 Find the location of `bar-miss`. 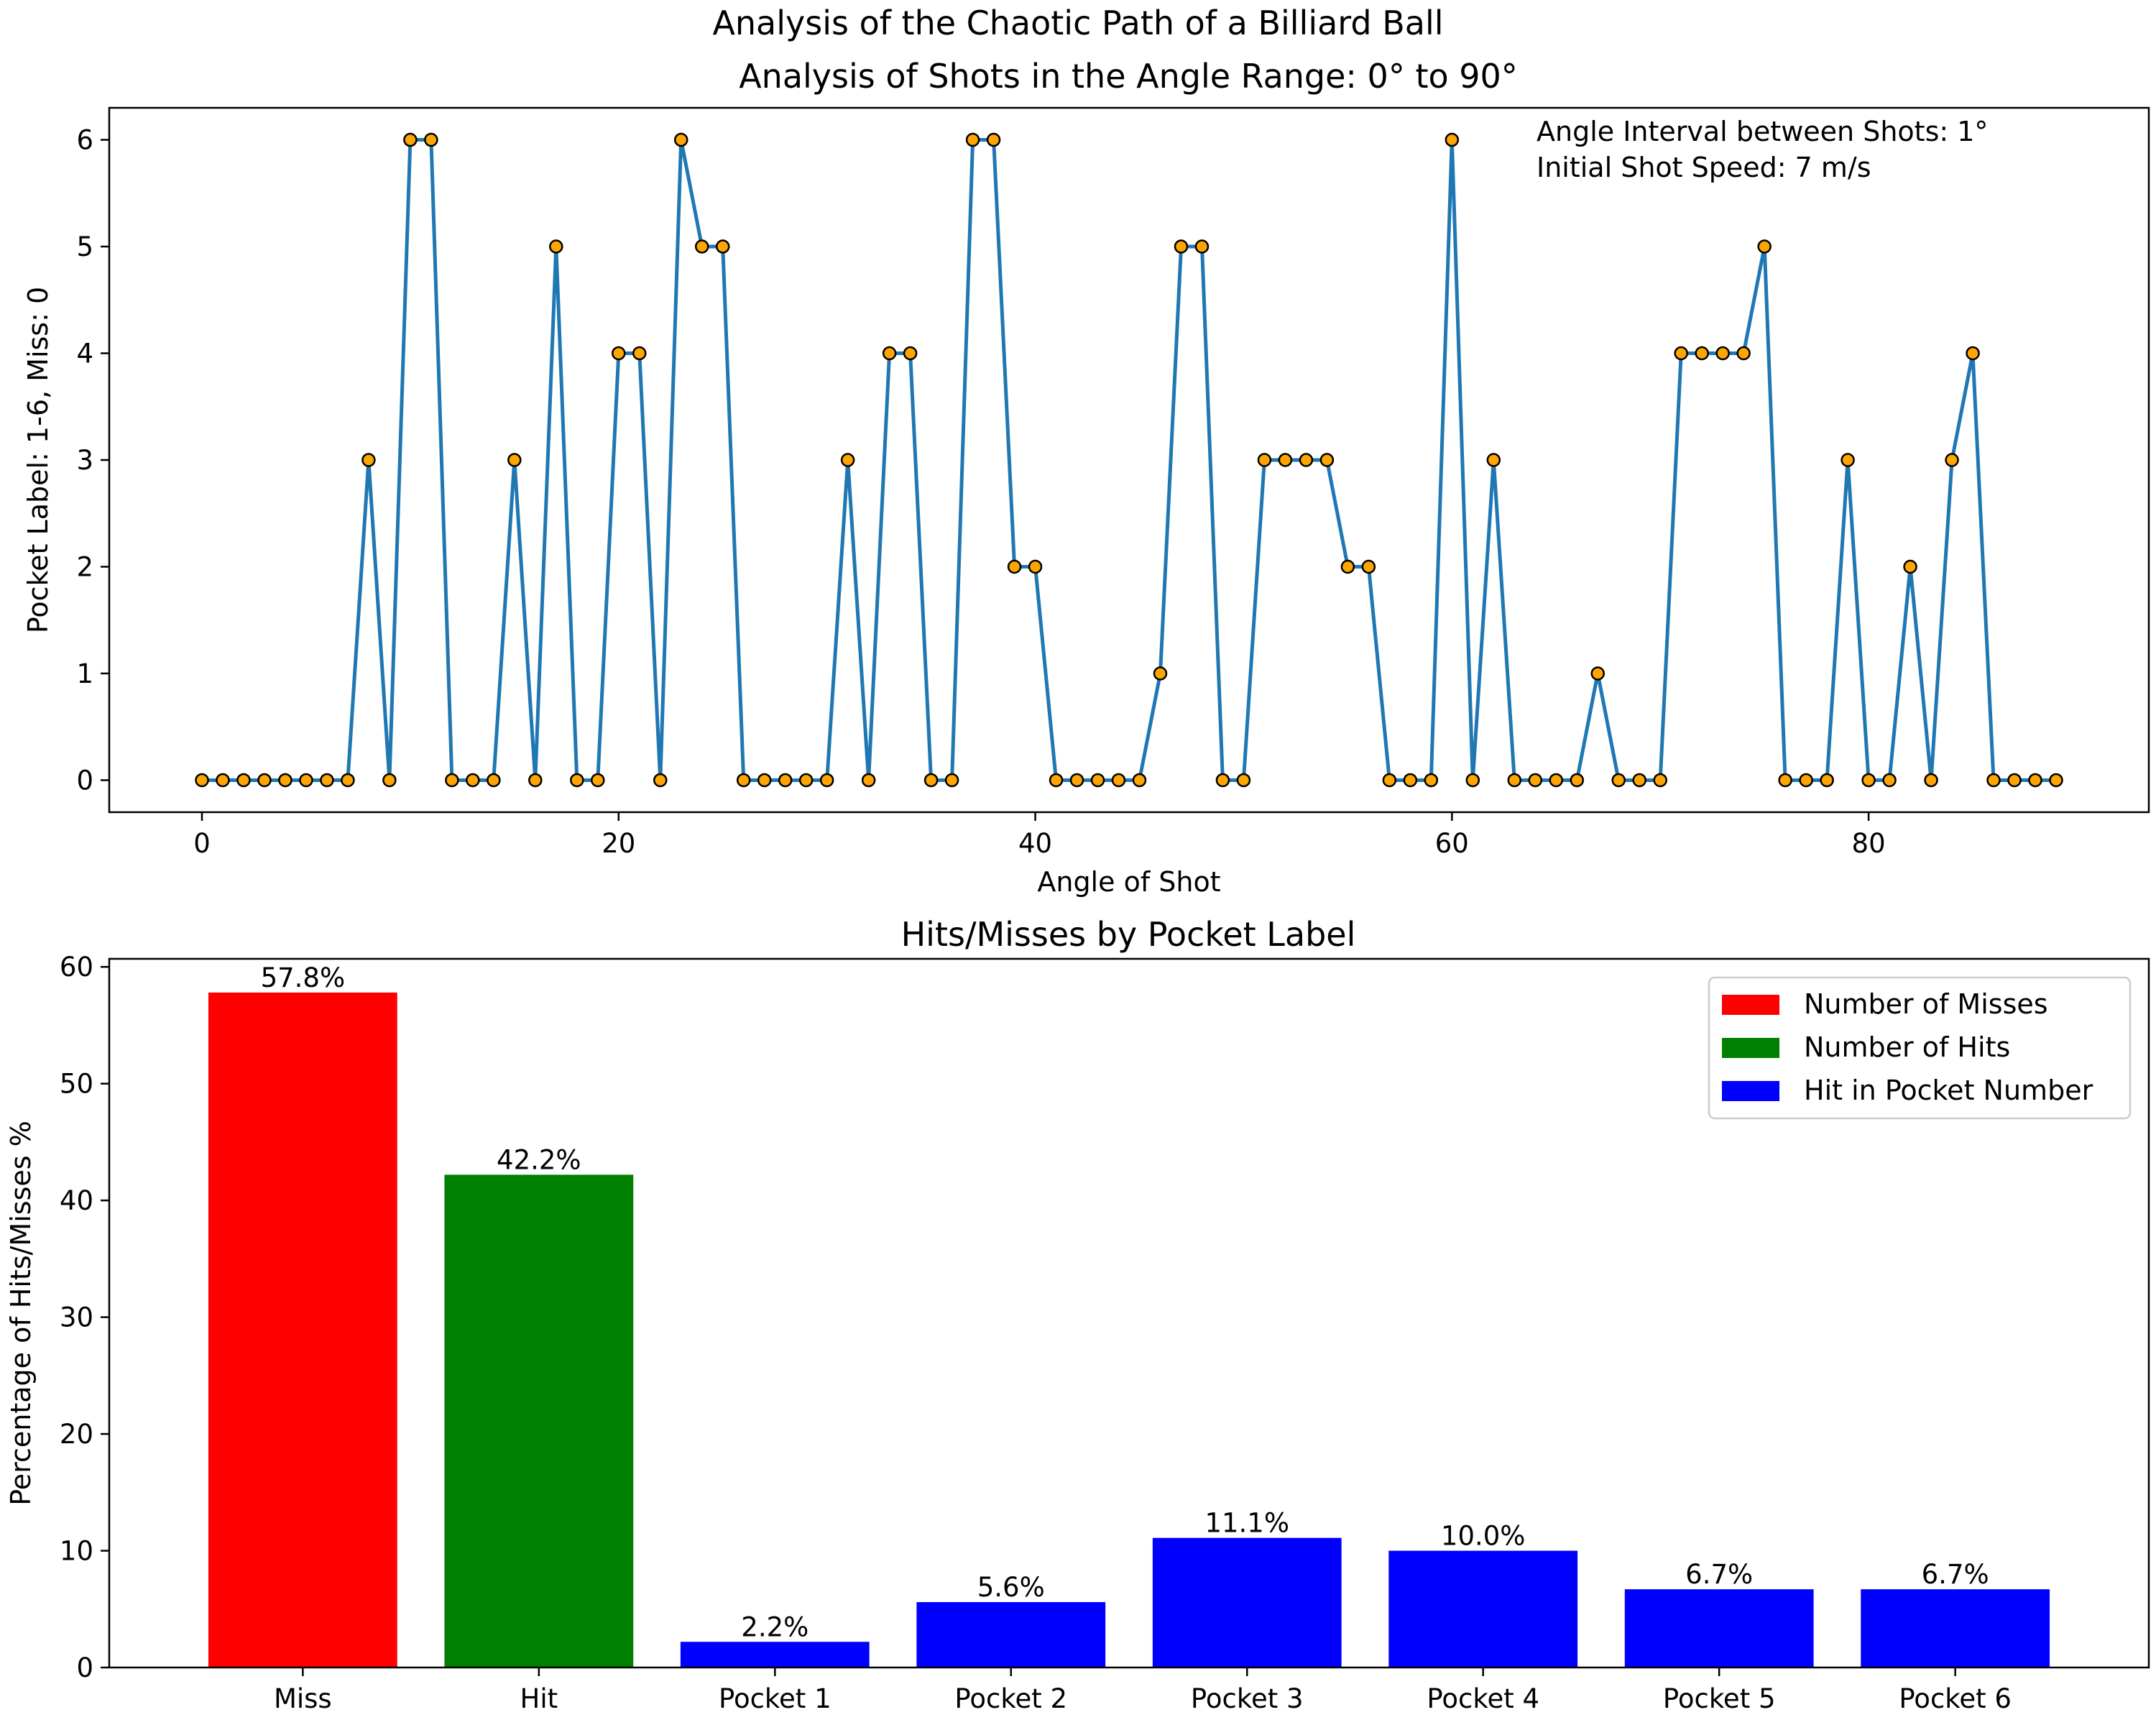

bar-miss is located at coordinates (302, 1330).